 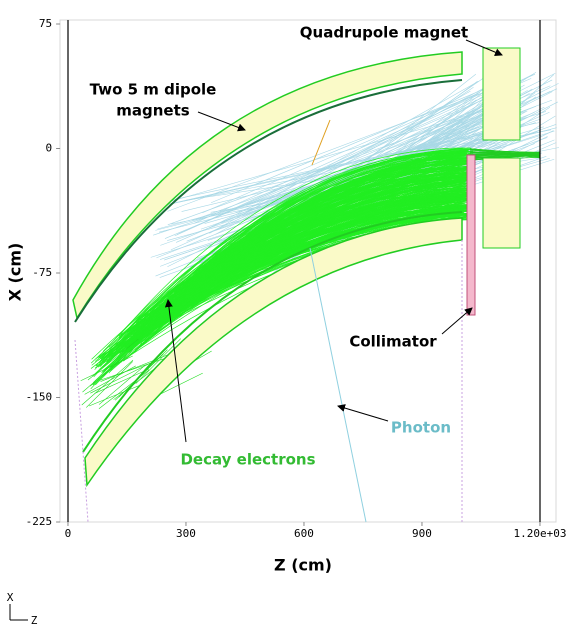 What do you see at coordinates (68, 533) in the screenshot?
I see `x-tick-label: 0` at bounding box center [68, 533].